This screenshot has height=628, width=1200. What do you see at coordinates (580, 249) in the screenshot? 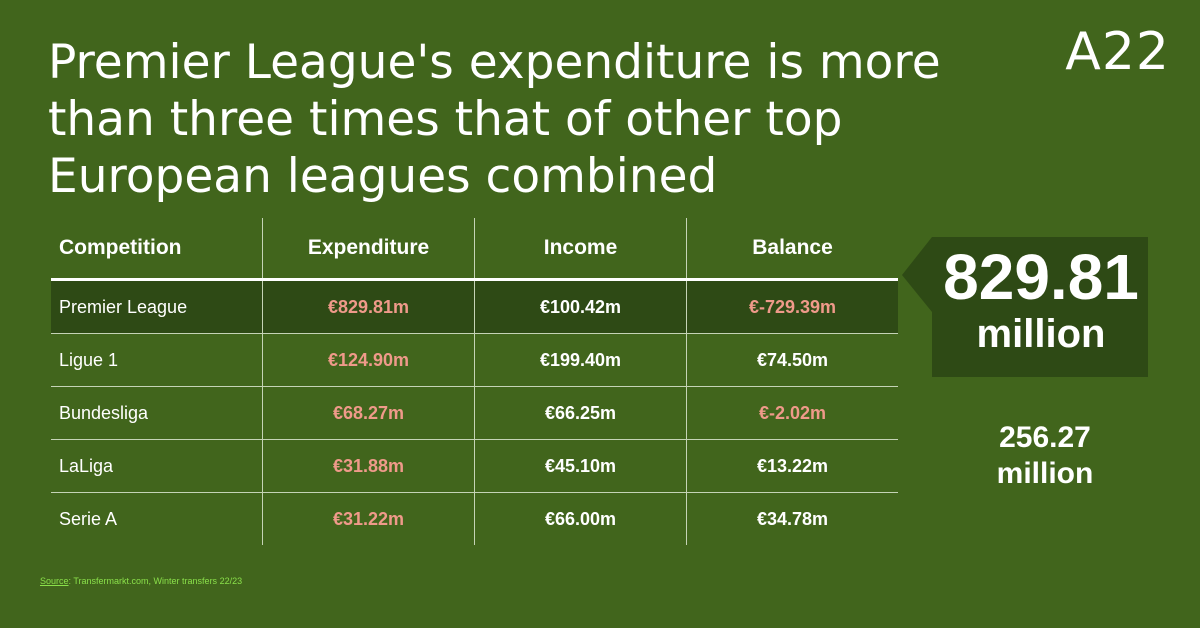
I see `column-header-income: Income` at bounding box center [580, 249].